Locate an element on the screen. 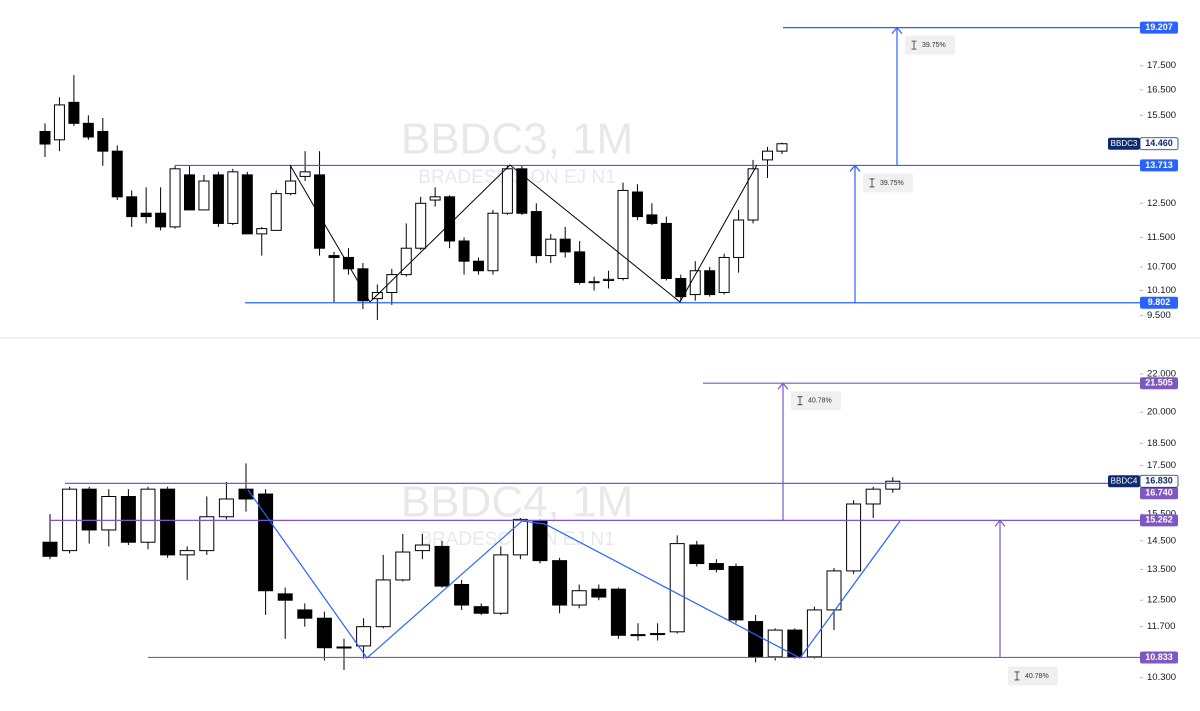  level-price-label: 16.740 is located at coordinates (1159, 493).